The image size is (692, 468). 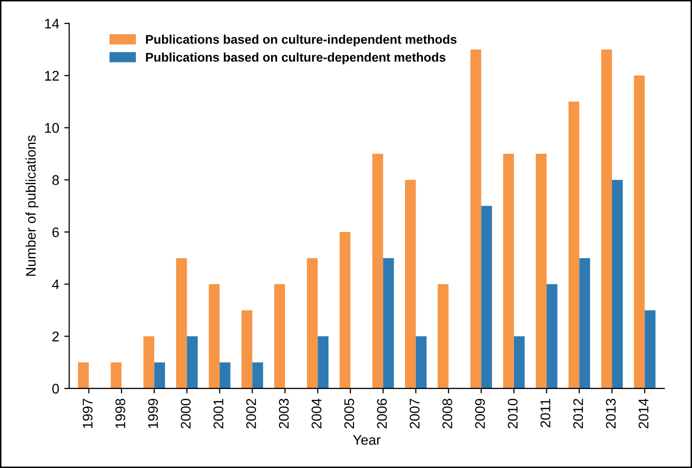 What do you see at coordinates (55, 337) in the screenshot?
I see `y-tick-label: 2` at bounding box center [55, 337].